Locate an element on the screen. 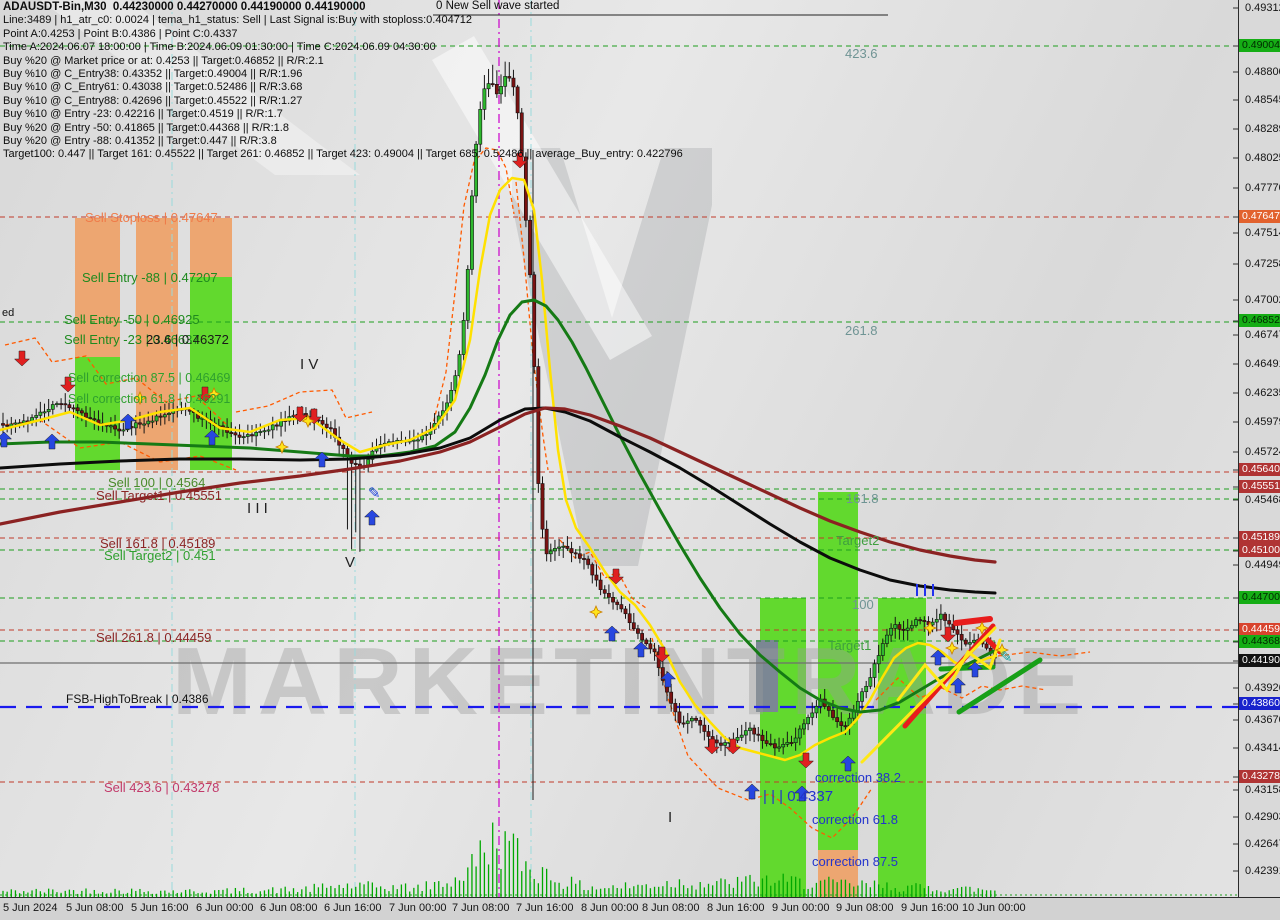 This screenshot has height=920, width=1280. volume-bars is located at coordinates (499, 859).